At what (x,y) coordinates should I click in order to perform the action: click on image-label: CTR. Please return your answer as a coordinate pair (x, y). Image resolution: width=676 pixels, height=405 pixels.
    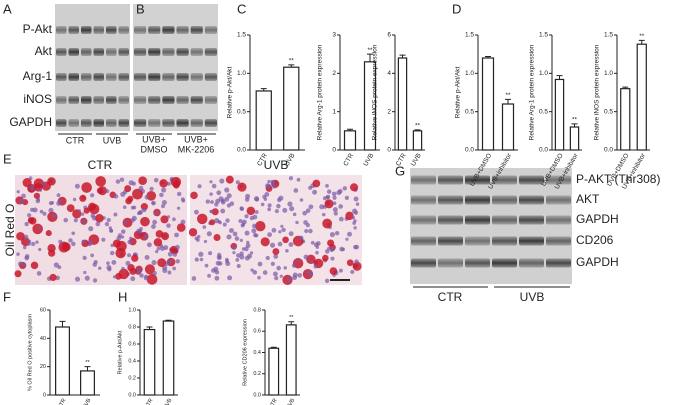
    Looking at the image, I should click on (100, 165).